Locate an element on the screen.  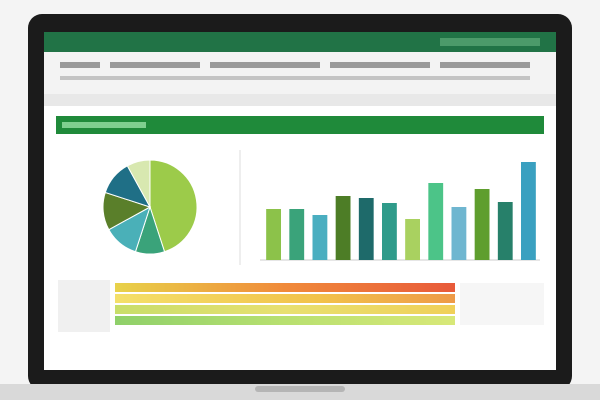
sheet-banner is located at coordinates (300, 125).